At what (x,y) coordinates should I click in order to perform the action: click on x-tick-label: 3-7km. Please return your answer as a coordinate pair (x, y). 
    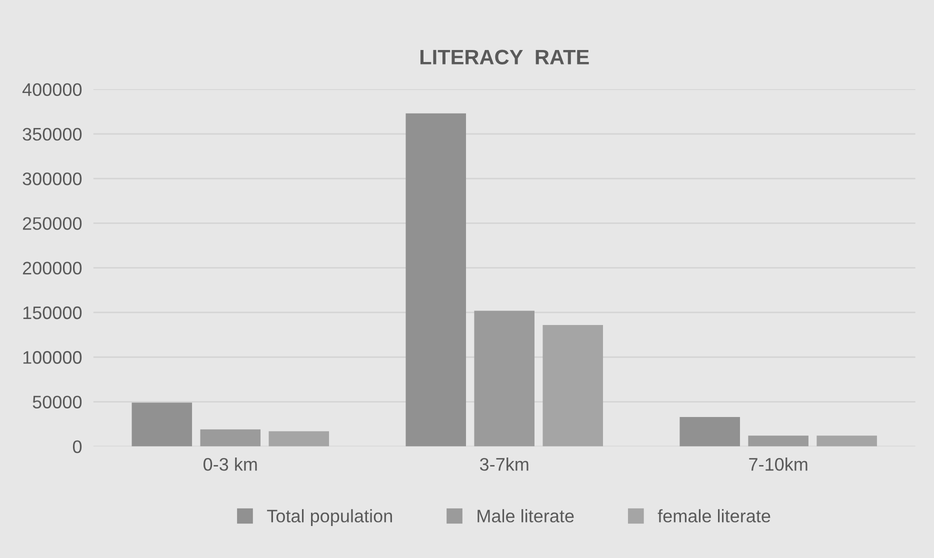
    Looking at the image, I should click on (504, 464).